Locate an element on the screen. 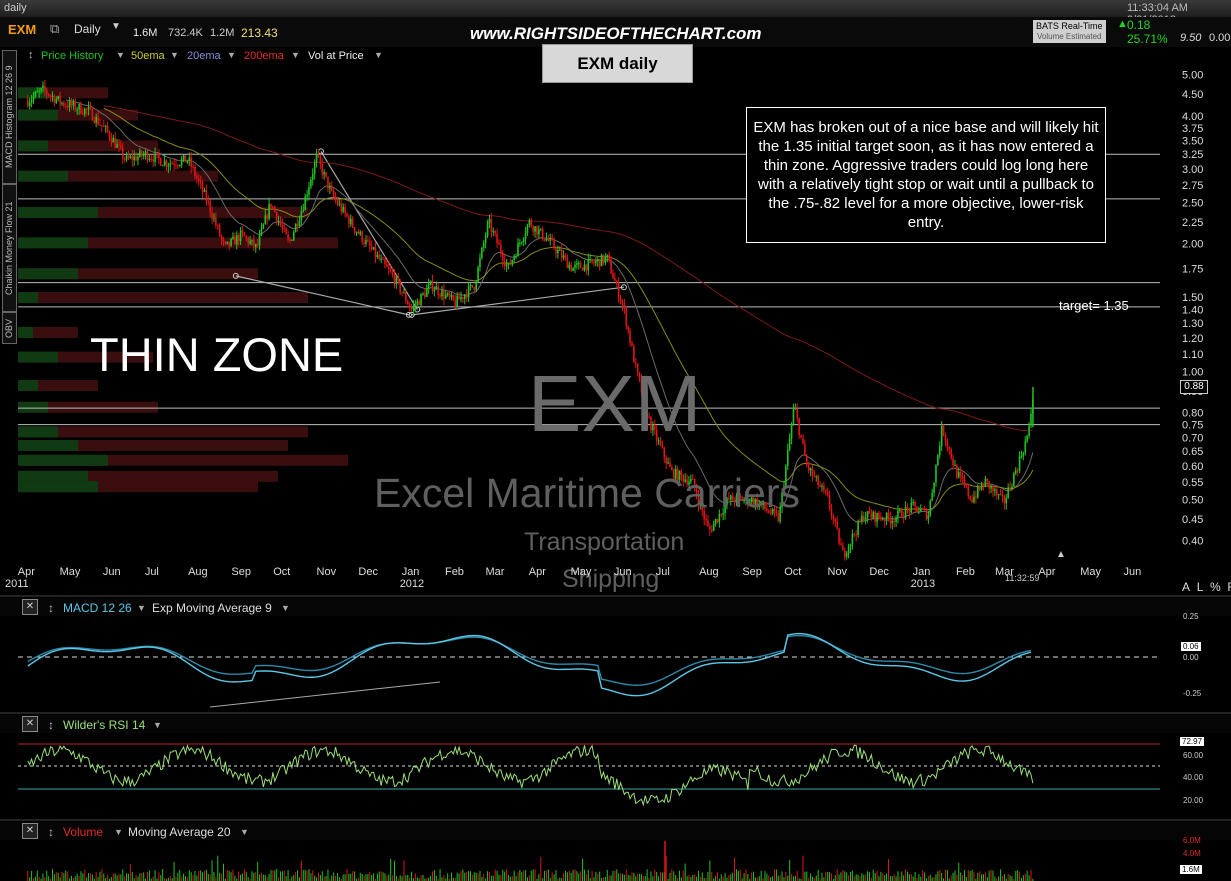 The width and height of the screenshot is (1231, 881). trendline is located at coordinates (322, 295).